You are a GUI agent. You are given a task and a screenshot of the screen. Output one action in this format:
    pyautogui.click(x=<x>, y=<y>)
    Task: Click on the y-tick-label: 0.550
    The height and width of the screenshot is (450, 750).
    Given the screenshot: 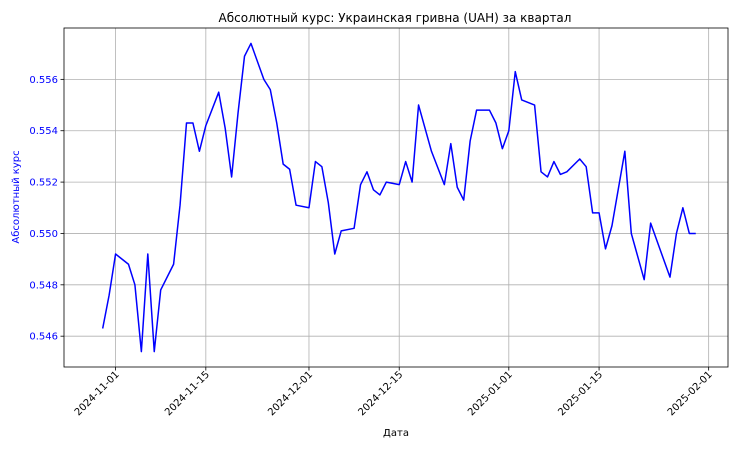 What is the action you would take?
    pyautogui.click(x=43, y=234)
    